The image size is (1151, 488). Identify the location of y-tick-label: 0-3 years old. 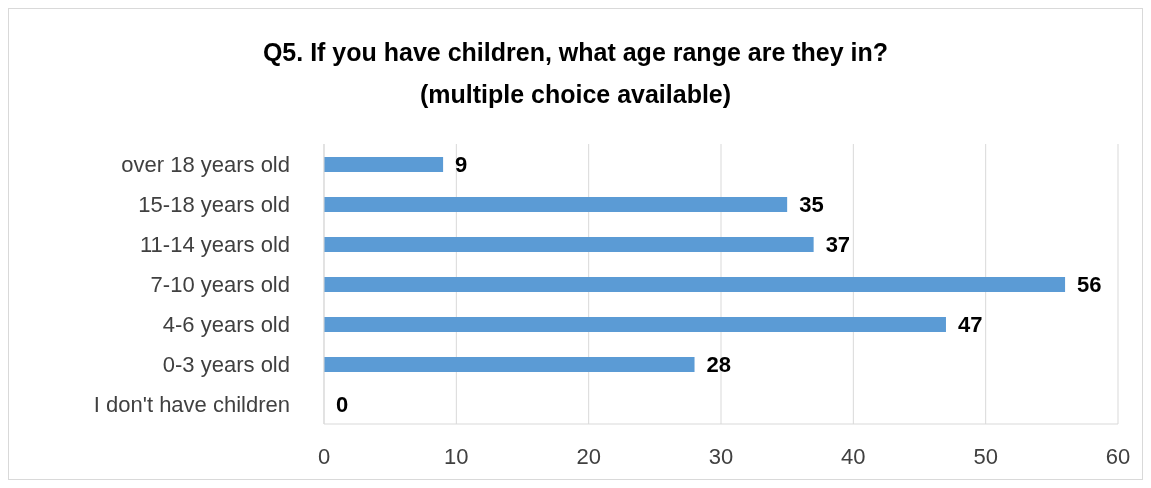
(226, 364).